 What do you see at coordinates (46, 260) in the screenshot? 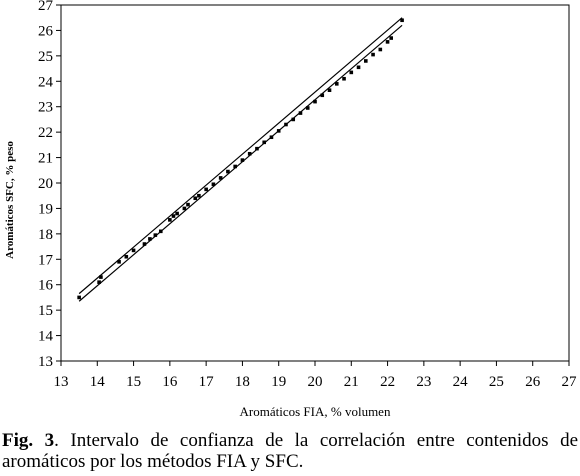
I see `y-tick-label: 17` at bounding box center [46, 260].